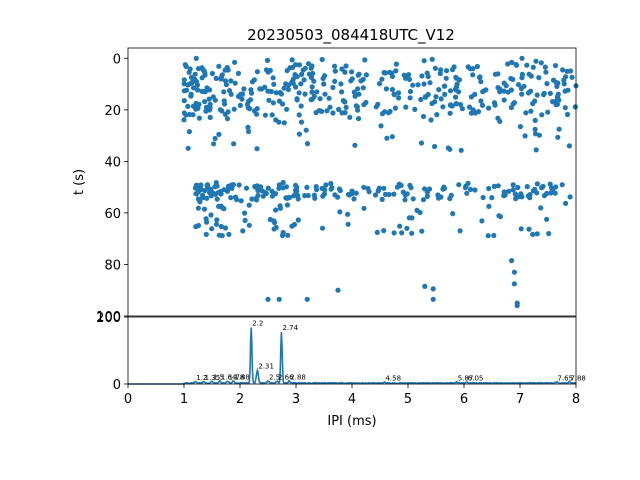  What do you see at coordinates (520, 399) in the screenshot?
I see `histogram-x-tick-label: 7` at bounding box center [520, 399].